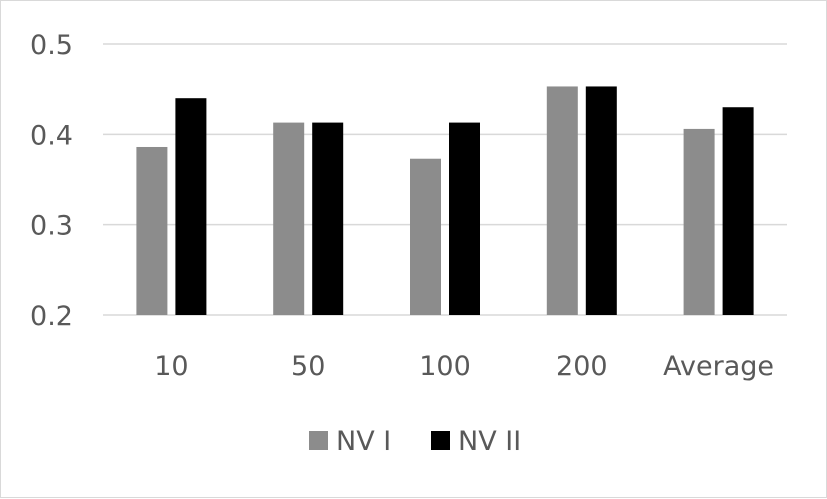 This screenshot has height=499, width=827. I want to click on legend-label: NV I, so click(363, 441).